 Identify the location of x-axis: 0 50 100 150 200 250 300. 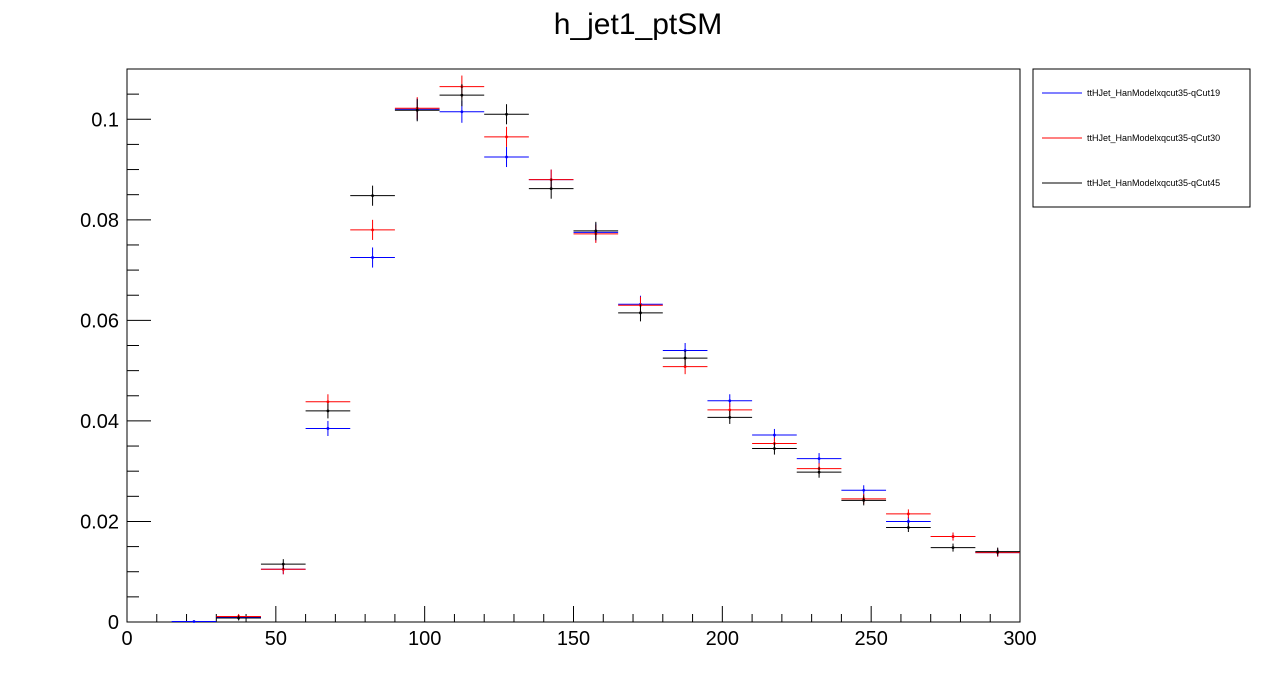
(579, 628).